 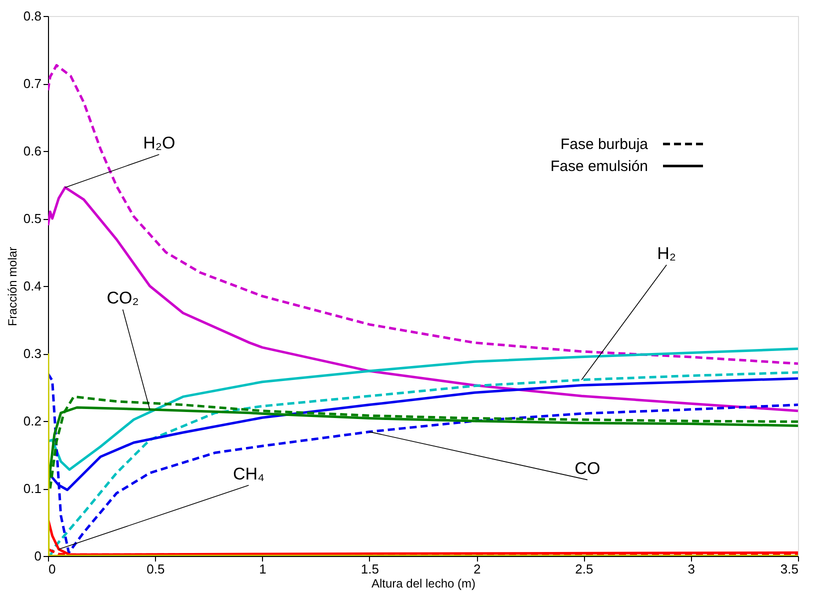 What do you see at coordinates (32, 151) in the screenshot?
I see `y-tick-label: 0.6` at bounding box center [32, 151].